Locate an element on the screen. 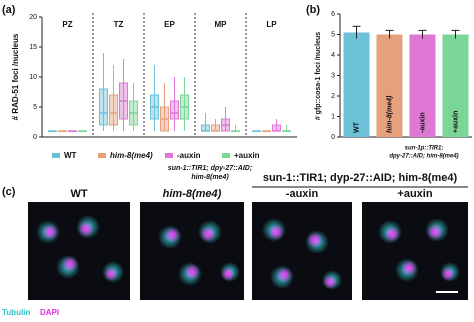 This screenshot has height=322, width=474. panel-label: (b) is located at coordinates (313, 10).